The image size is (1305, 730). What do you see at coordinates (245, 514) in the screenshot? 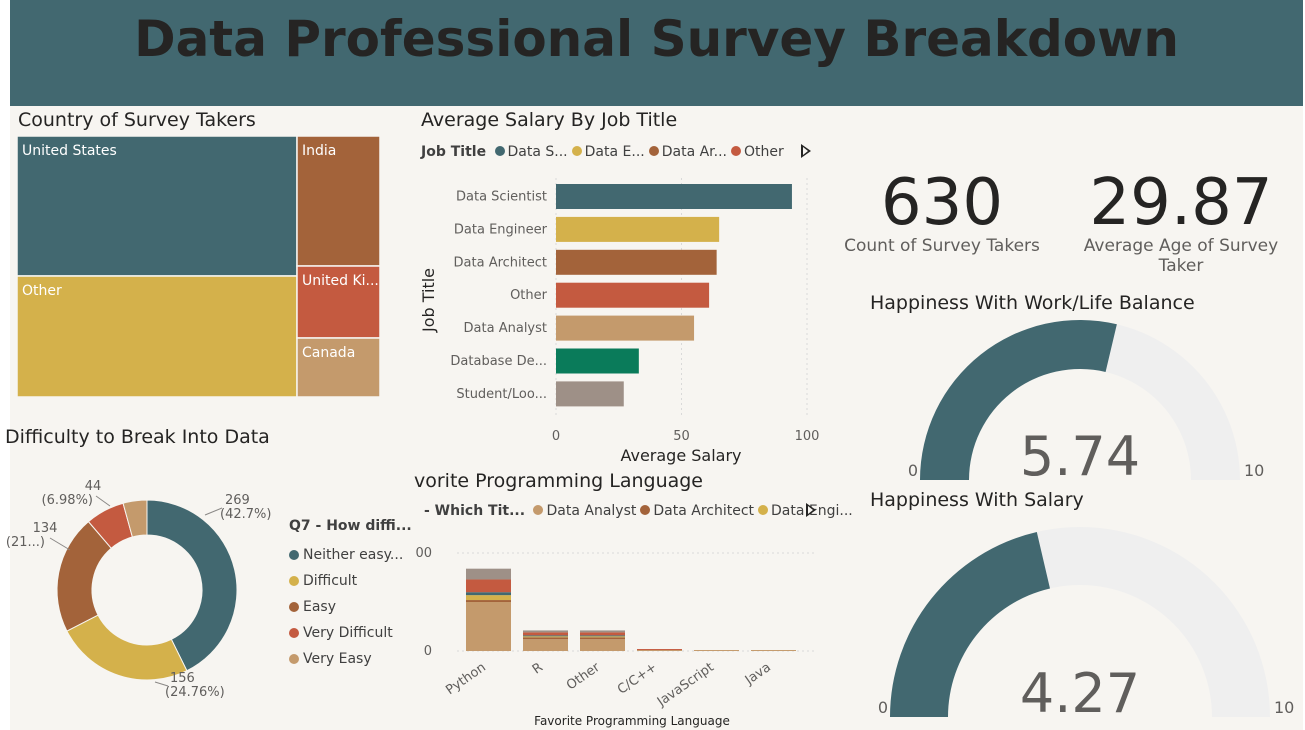
I see `donut-data-label: (42.7%)` at bounding box center [245, 514].